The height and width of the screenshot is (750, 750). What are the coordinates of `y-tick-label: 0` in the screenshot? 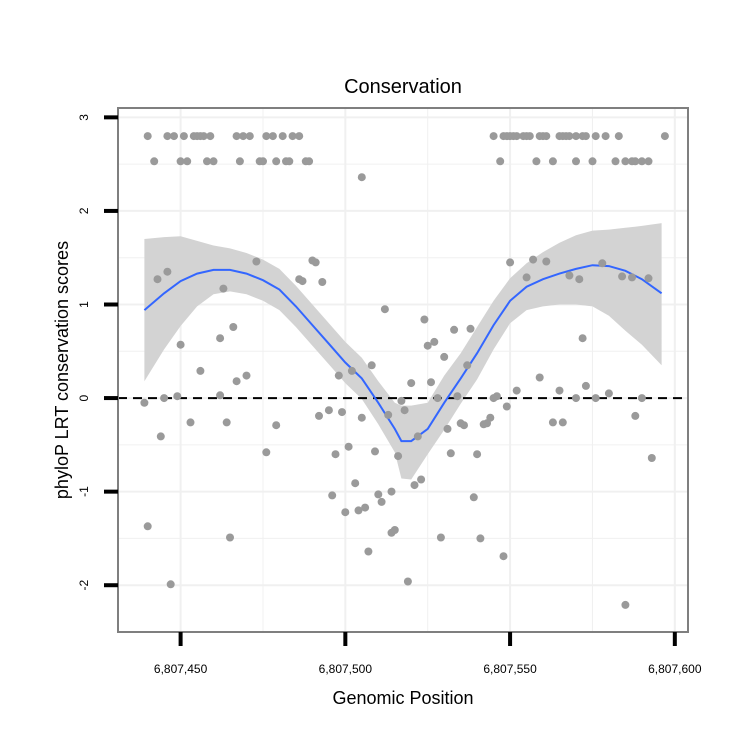 It's located at (84, 397).